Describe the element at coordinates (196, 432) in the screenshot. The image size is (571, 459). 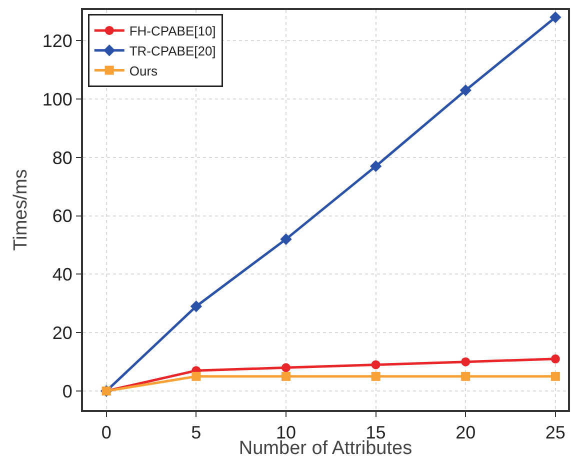
I see `x-tick-label: 5` at that location.